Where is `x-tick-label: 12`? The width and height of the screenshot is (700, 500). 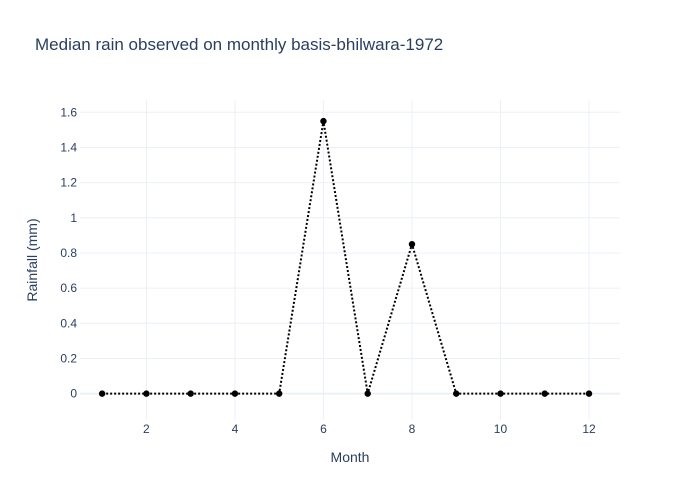
x-tick-label: 12 is located at coordinates (589, 429).